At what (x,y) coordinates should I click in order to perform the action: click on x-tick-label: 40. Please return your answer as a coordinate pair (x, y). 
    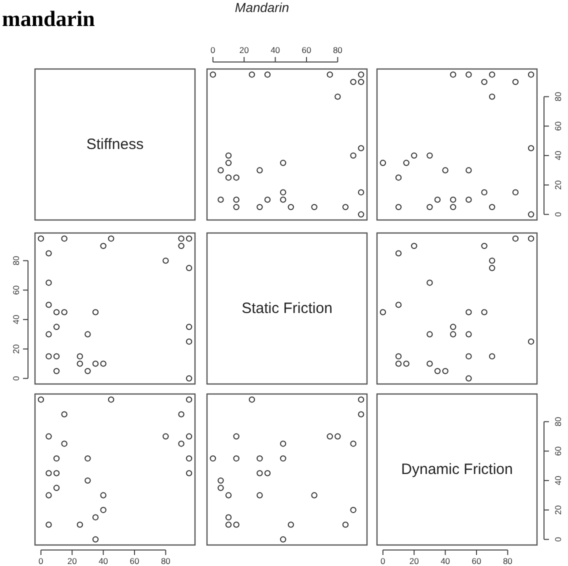
    Looking at the image, I should click on (445, 561).